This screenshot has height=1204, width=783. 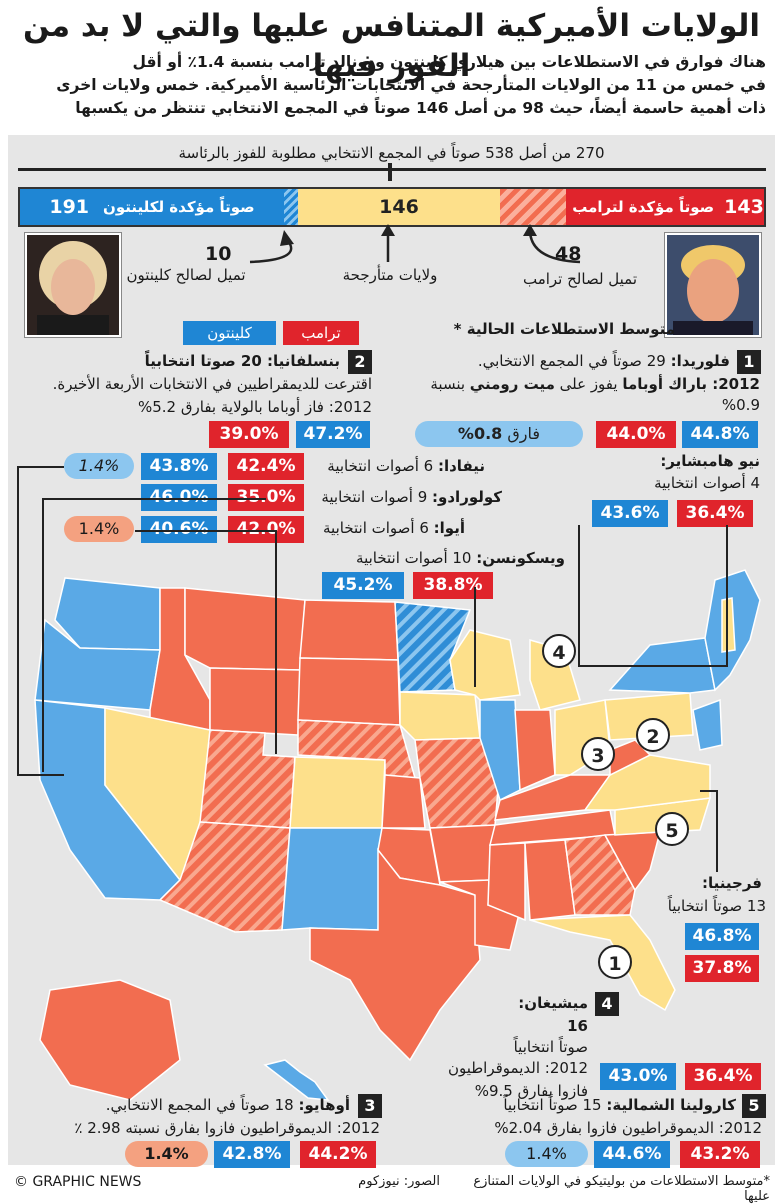 What do you see at coordinates (186, 275) in the screenshot?
I see `clinton-lean-label: تميل لصالح كلينتون` at bounding box center [186, 275].